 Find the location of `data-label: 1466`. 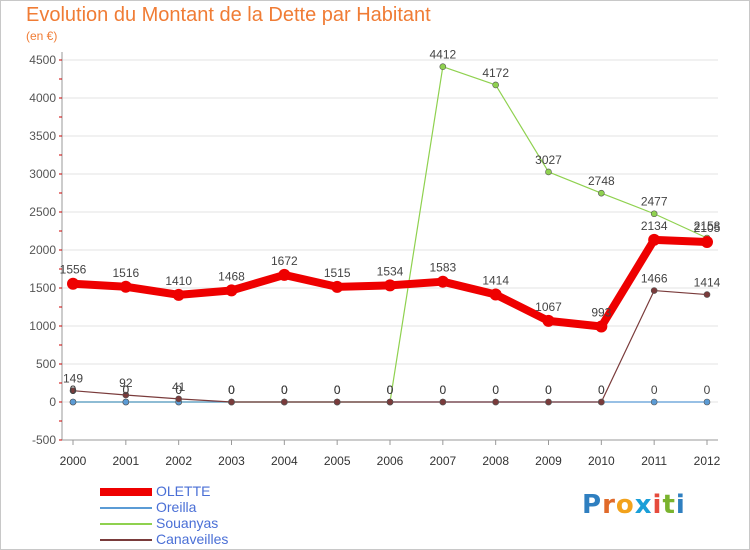

data-label: 1466 is located at coordinates (654, 279).